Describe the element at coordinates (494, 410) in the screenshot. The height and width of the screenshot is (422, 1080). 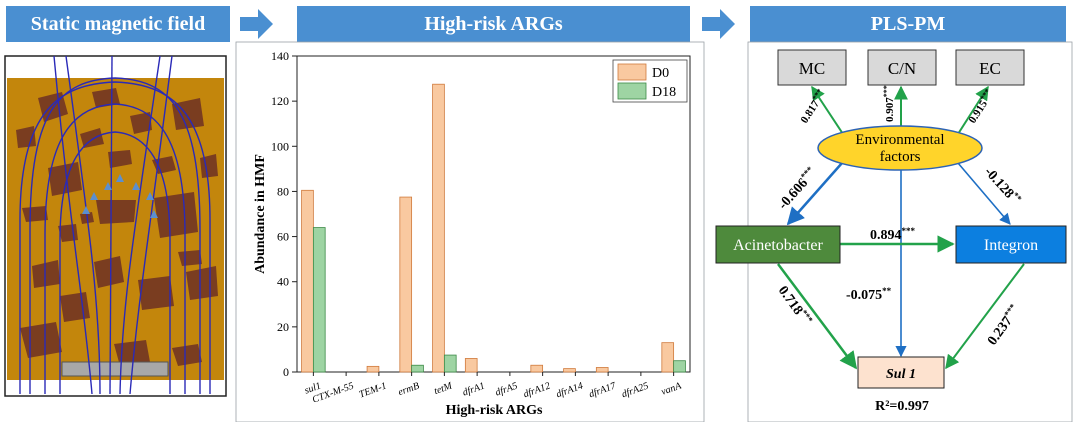
I see `x-axis-label: High-risk ARGs` at that location.